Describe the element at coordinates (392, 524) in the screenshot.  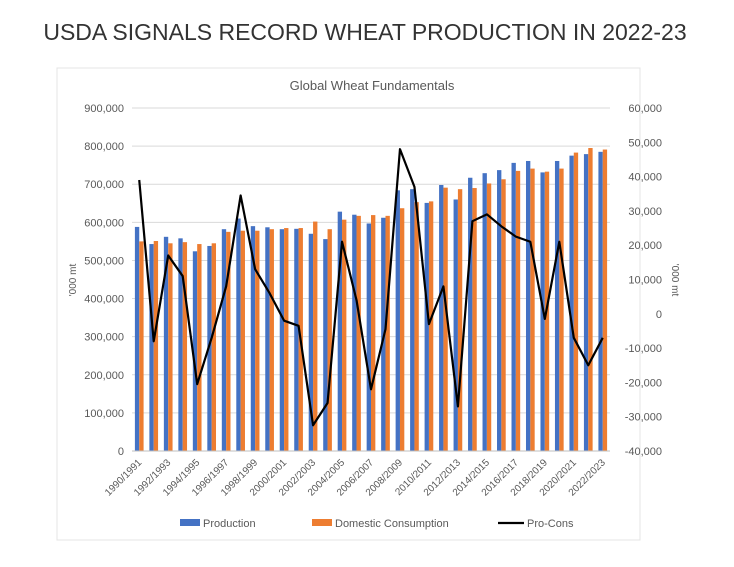
I see `legend-label: Domestic Consumption` at that location.